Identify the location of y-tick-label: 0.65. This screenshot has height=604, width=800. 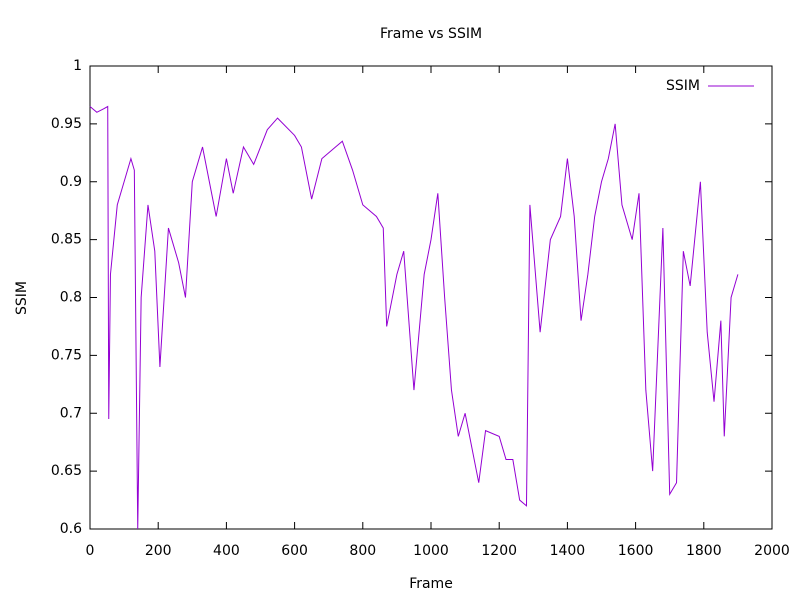
(66, 471).